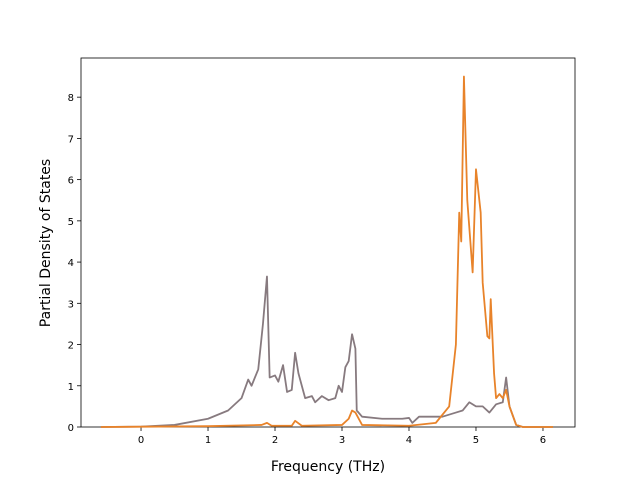  Describe the element at coordinates (71, 139) in the screenshot. I see `y-tick-label: 7` at that location.